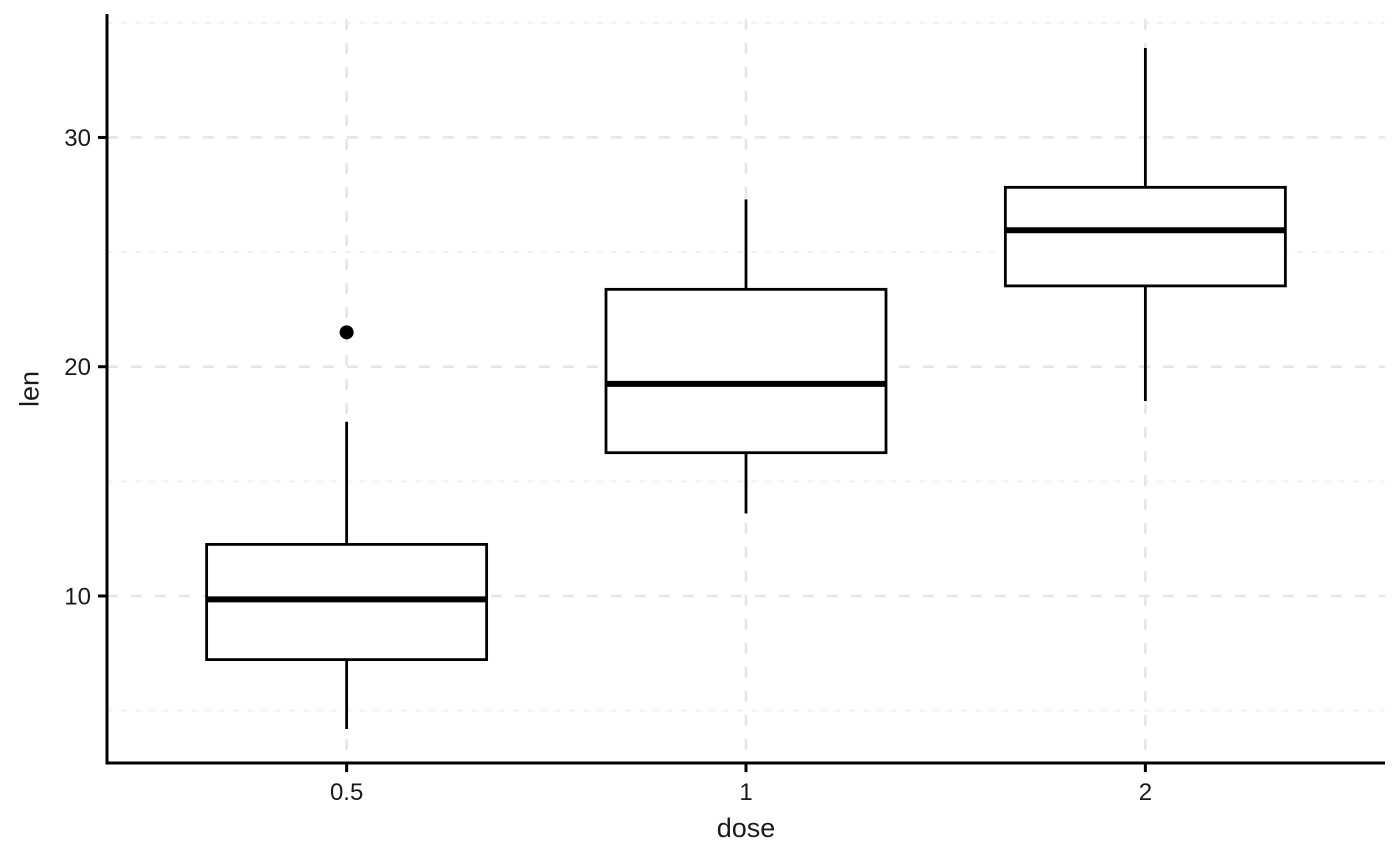  Describe the element at coordinates (1145, 792) in the screenshot. I see `x-tick-label-2: 2` at that location.